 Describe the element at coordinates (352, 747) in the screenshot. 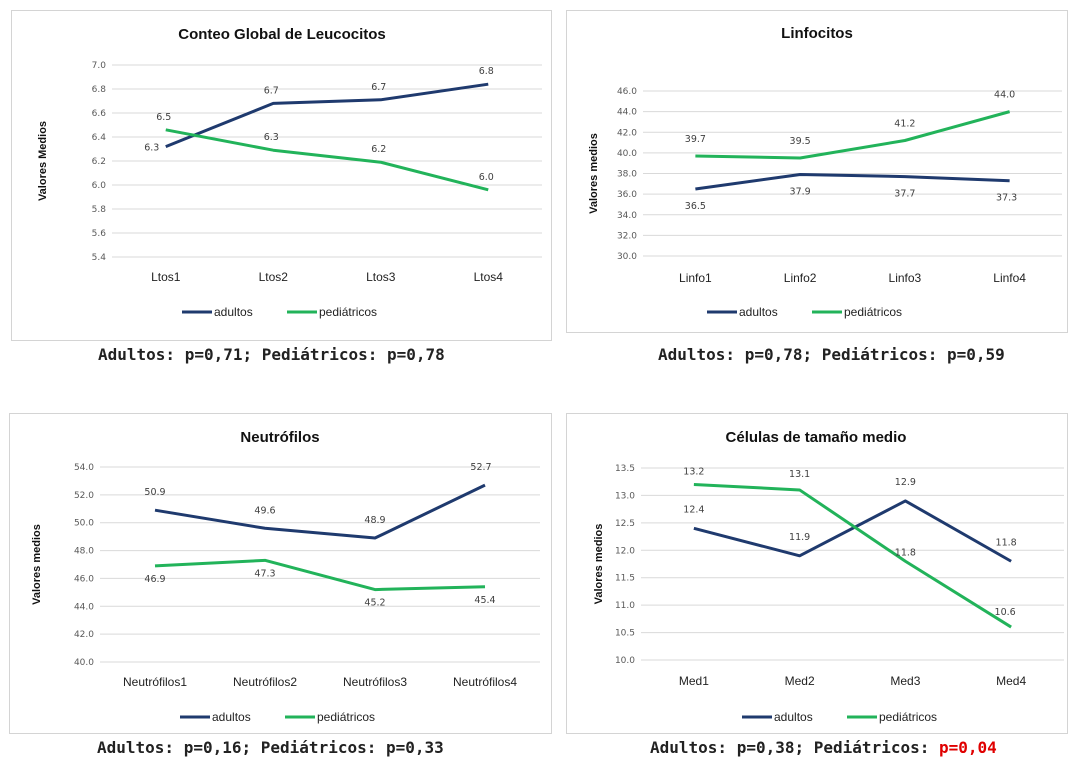

I see `caption-pediatrics: Pediátricos: p=0,33` at that location.